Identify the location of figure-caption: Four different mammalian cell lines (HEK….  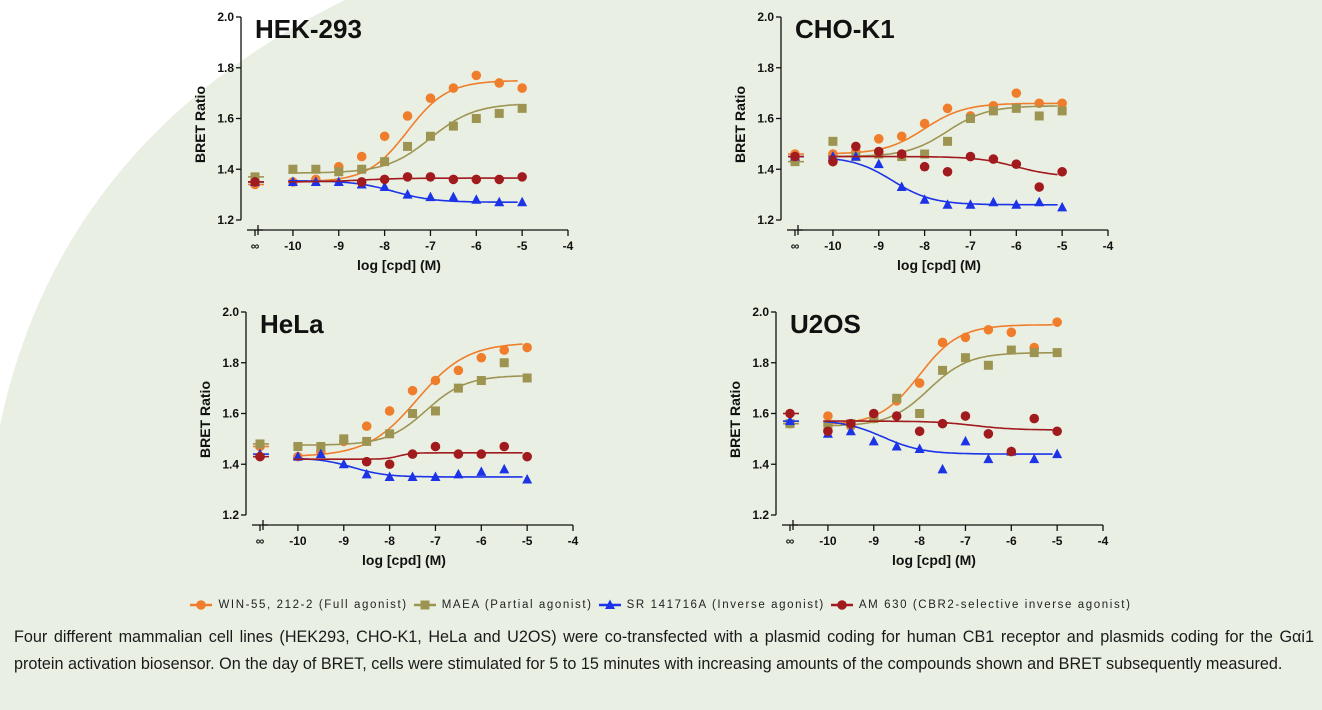
(664, 650).